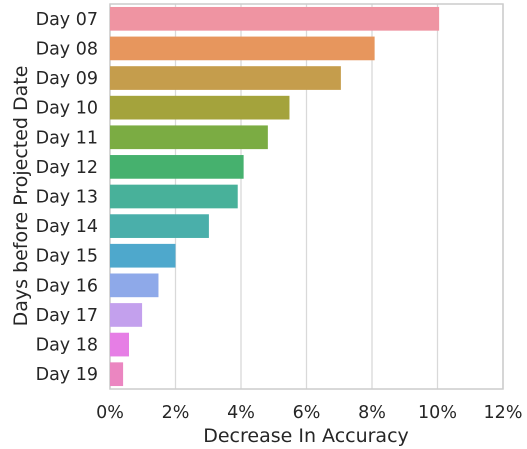 The image size is (527, 449). I want to click on x-tick-label: 6%, so click(307, 413).